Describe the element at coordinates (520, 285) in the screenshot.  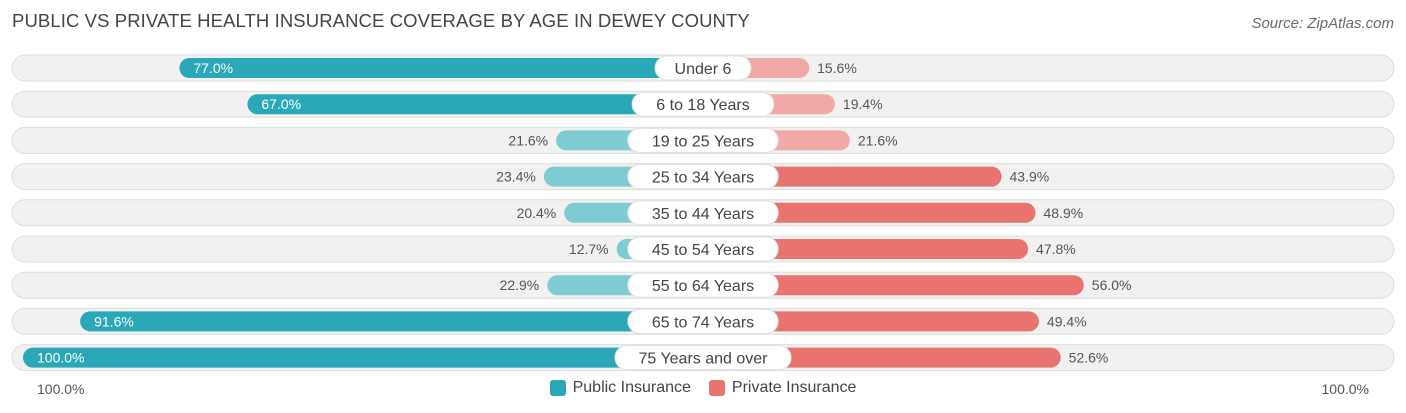
I see `public-value-label: 22.9%` at that location.